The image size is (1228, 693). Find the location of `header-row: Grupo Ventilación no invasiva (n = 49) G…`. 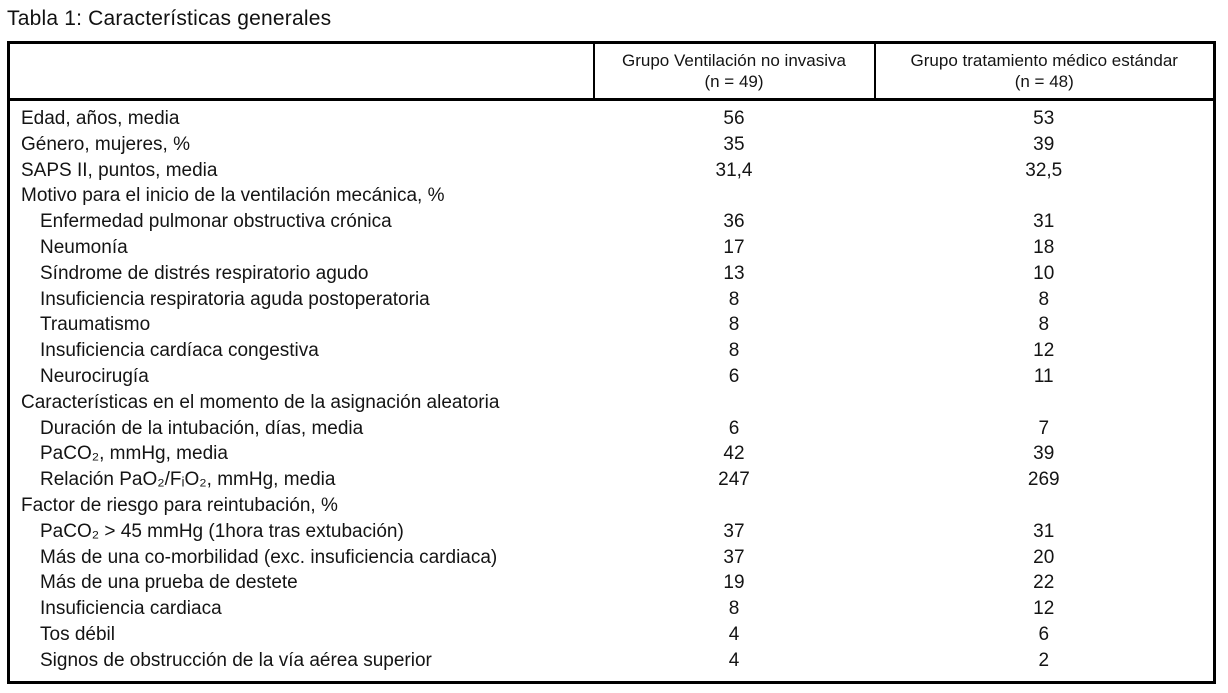

header-row: Grupo Ventilación no invasiva (n = 49) G… is located at coordinates (611, 71).